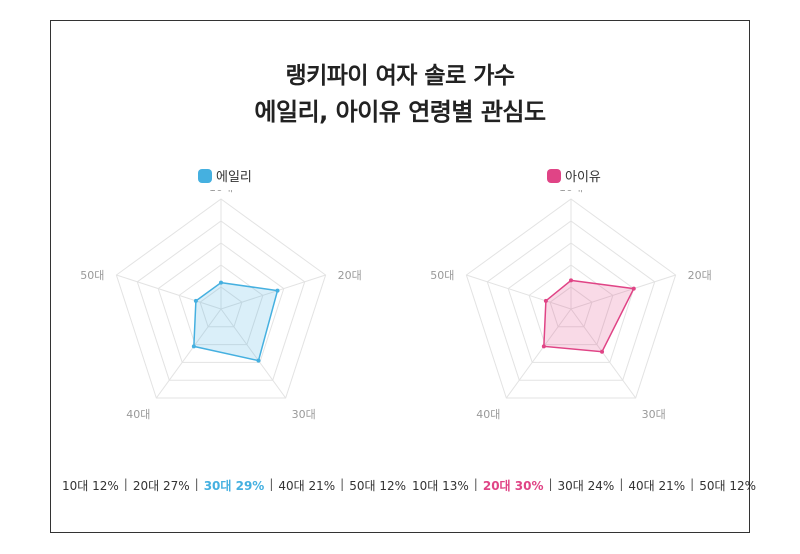 This screenshot has width=800, height=554. I want to click on legend-swatch-ailee, so click(205, 175).